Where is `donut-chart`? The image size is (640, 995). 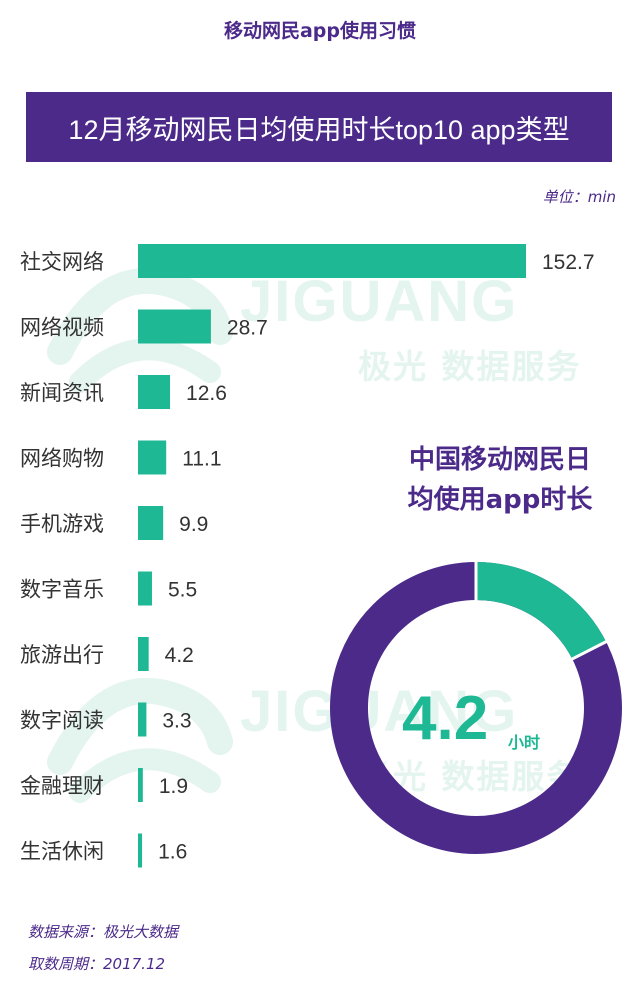 donut-chart is located at coordinates (476, 707).